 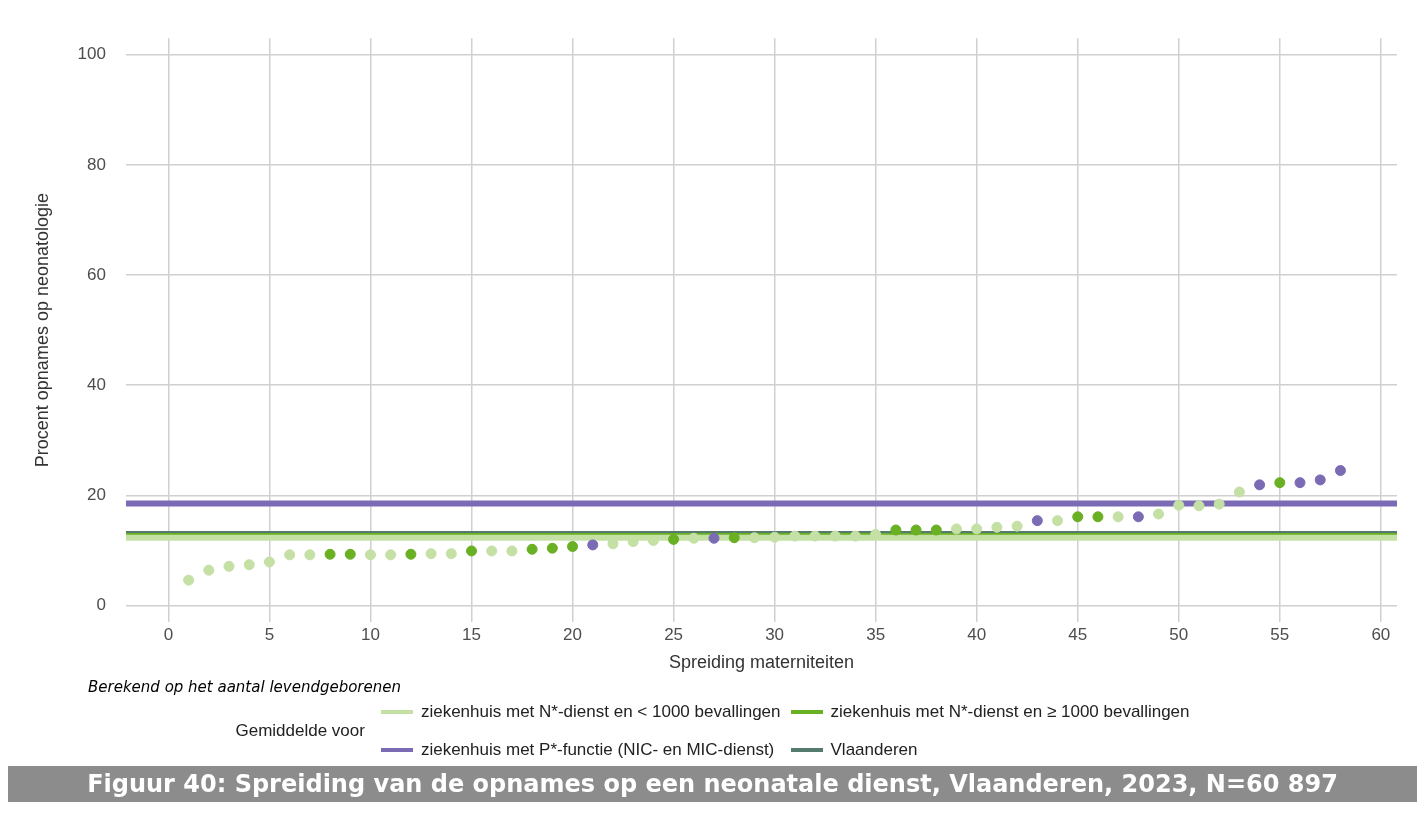 What do you see at coordinates (91, 54) in the screenshot?
I see `y-tick-label: 100` at bounding box center [91, 54].